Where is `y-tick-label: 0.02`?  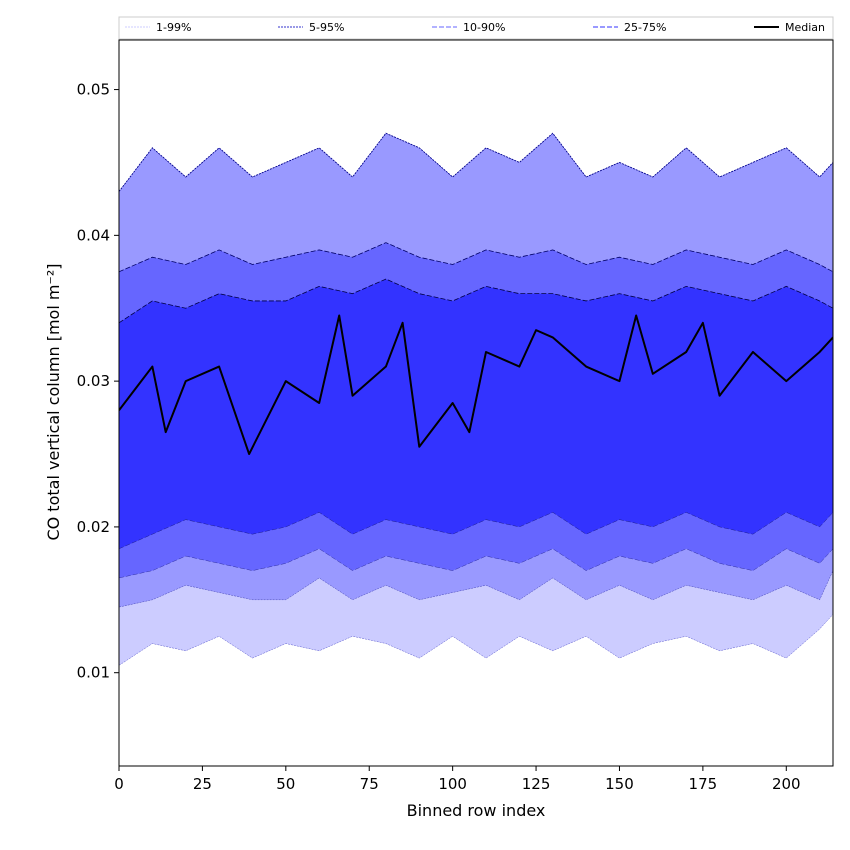
y-tick-label: 0.02 is located at coordinates (93, 527).